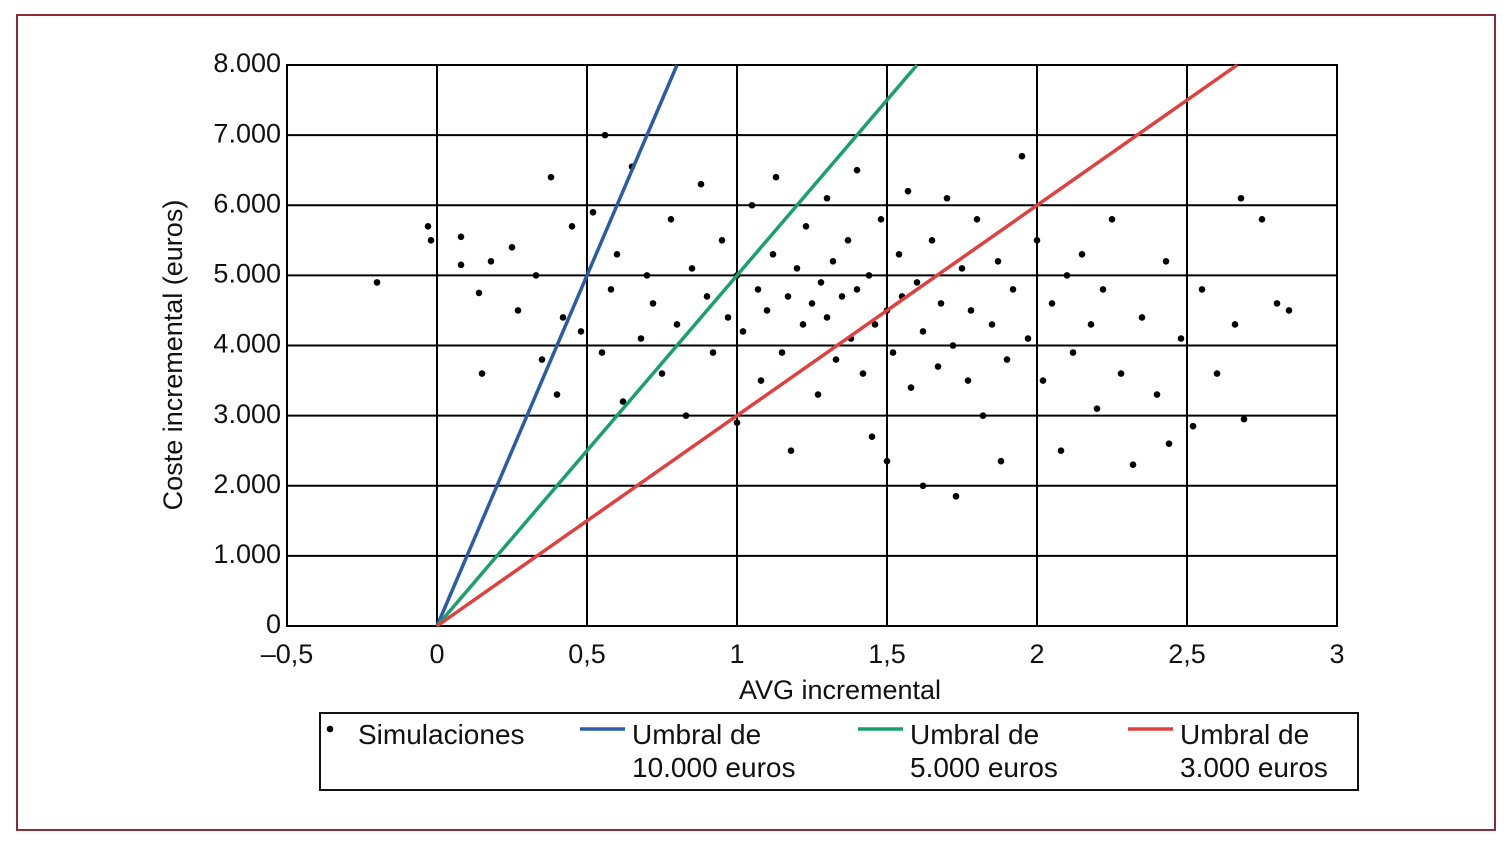 The width and height of the screenshot is (1512, 854). I want to click on y-tick-label: 8.000, so click(247, 63).